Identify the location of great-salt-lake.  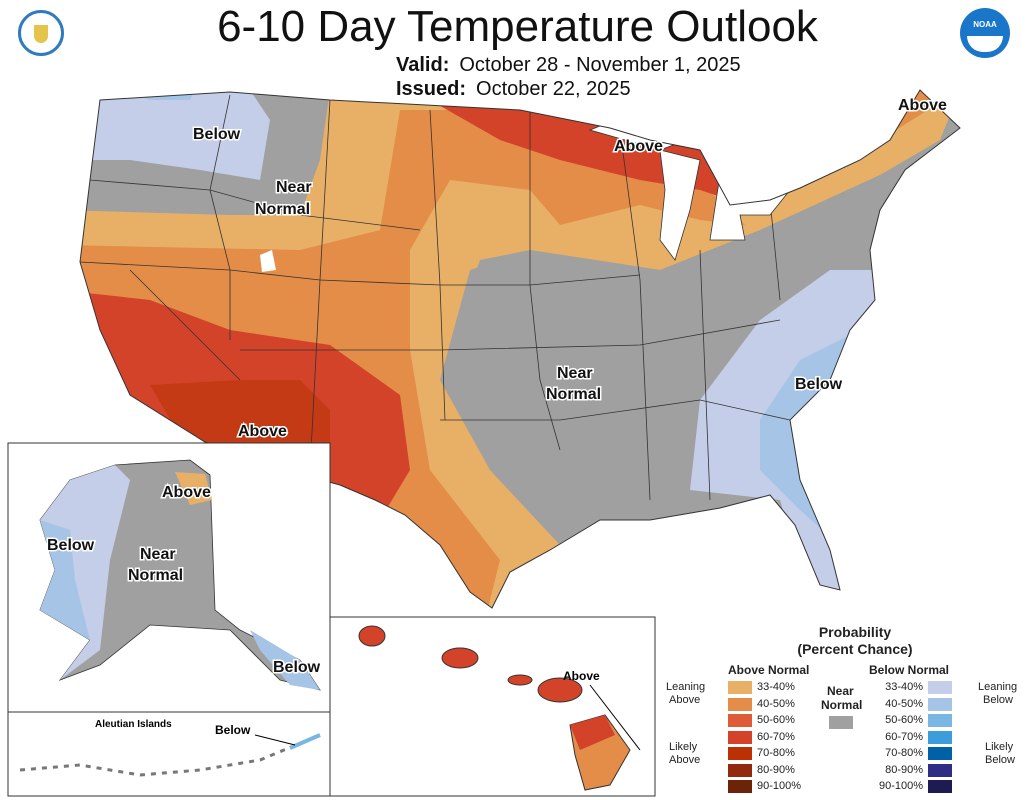
(268, 261).